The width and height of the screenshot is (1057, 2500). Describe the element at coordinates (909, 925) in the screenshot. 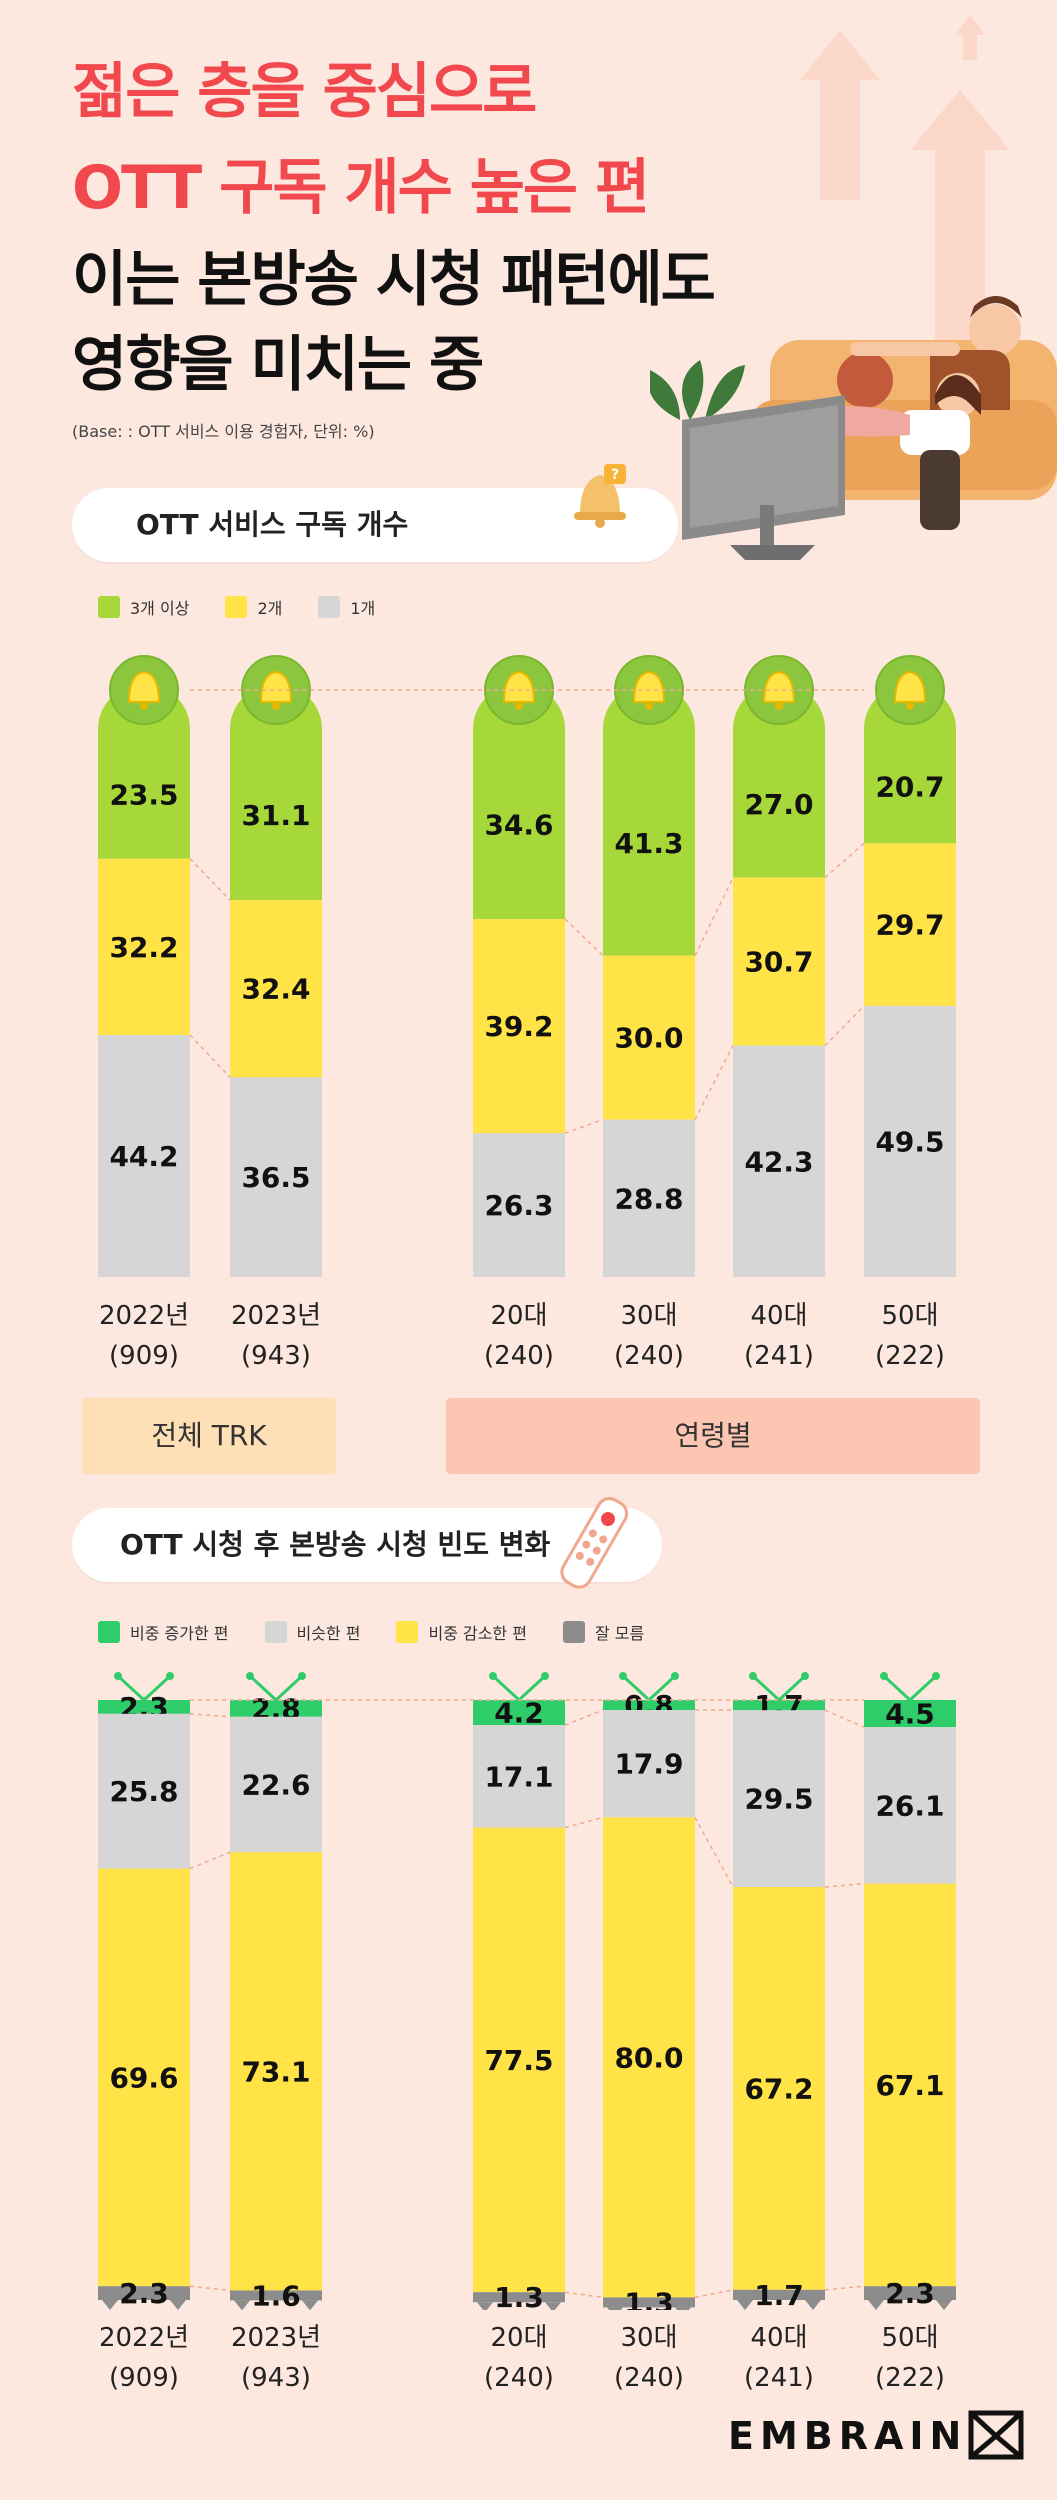

I see `data-label-2-cat-50s: 29.7` at that location.